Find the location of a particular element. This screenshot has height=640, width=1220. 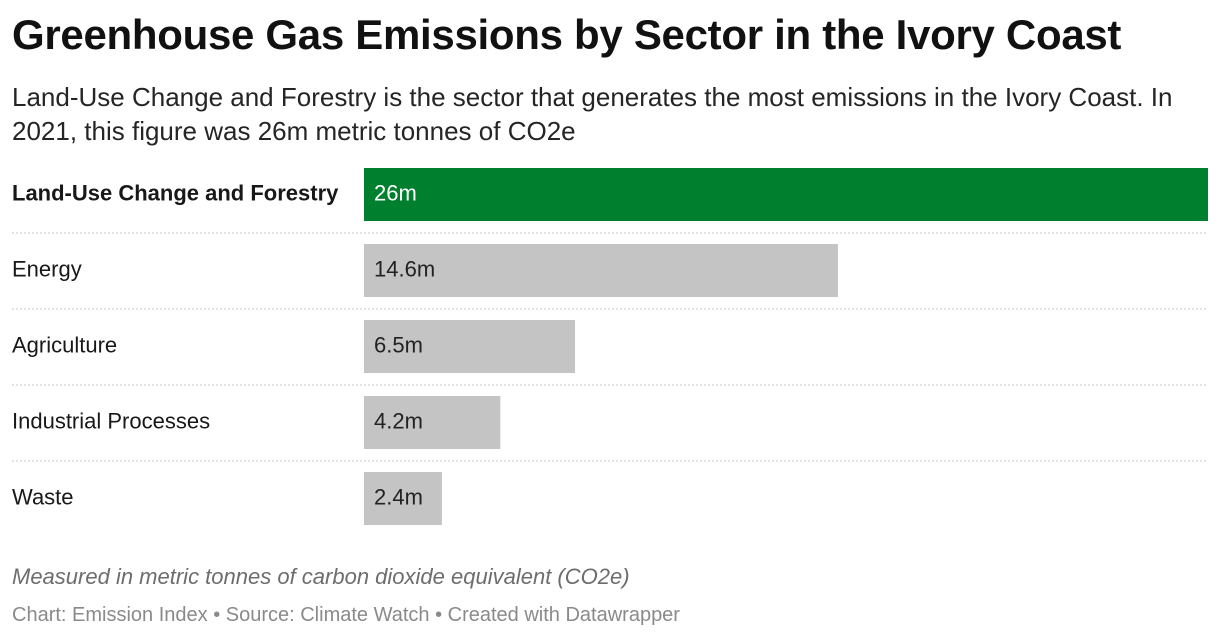

value-label-energy: 14.6m is located at coordinates (404, 268).